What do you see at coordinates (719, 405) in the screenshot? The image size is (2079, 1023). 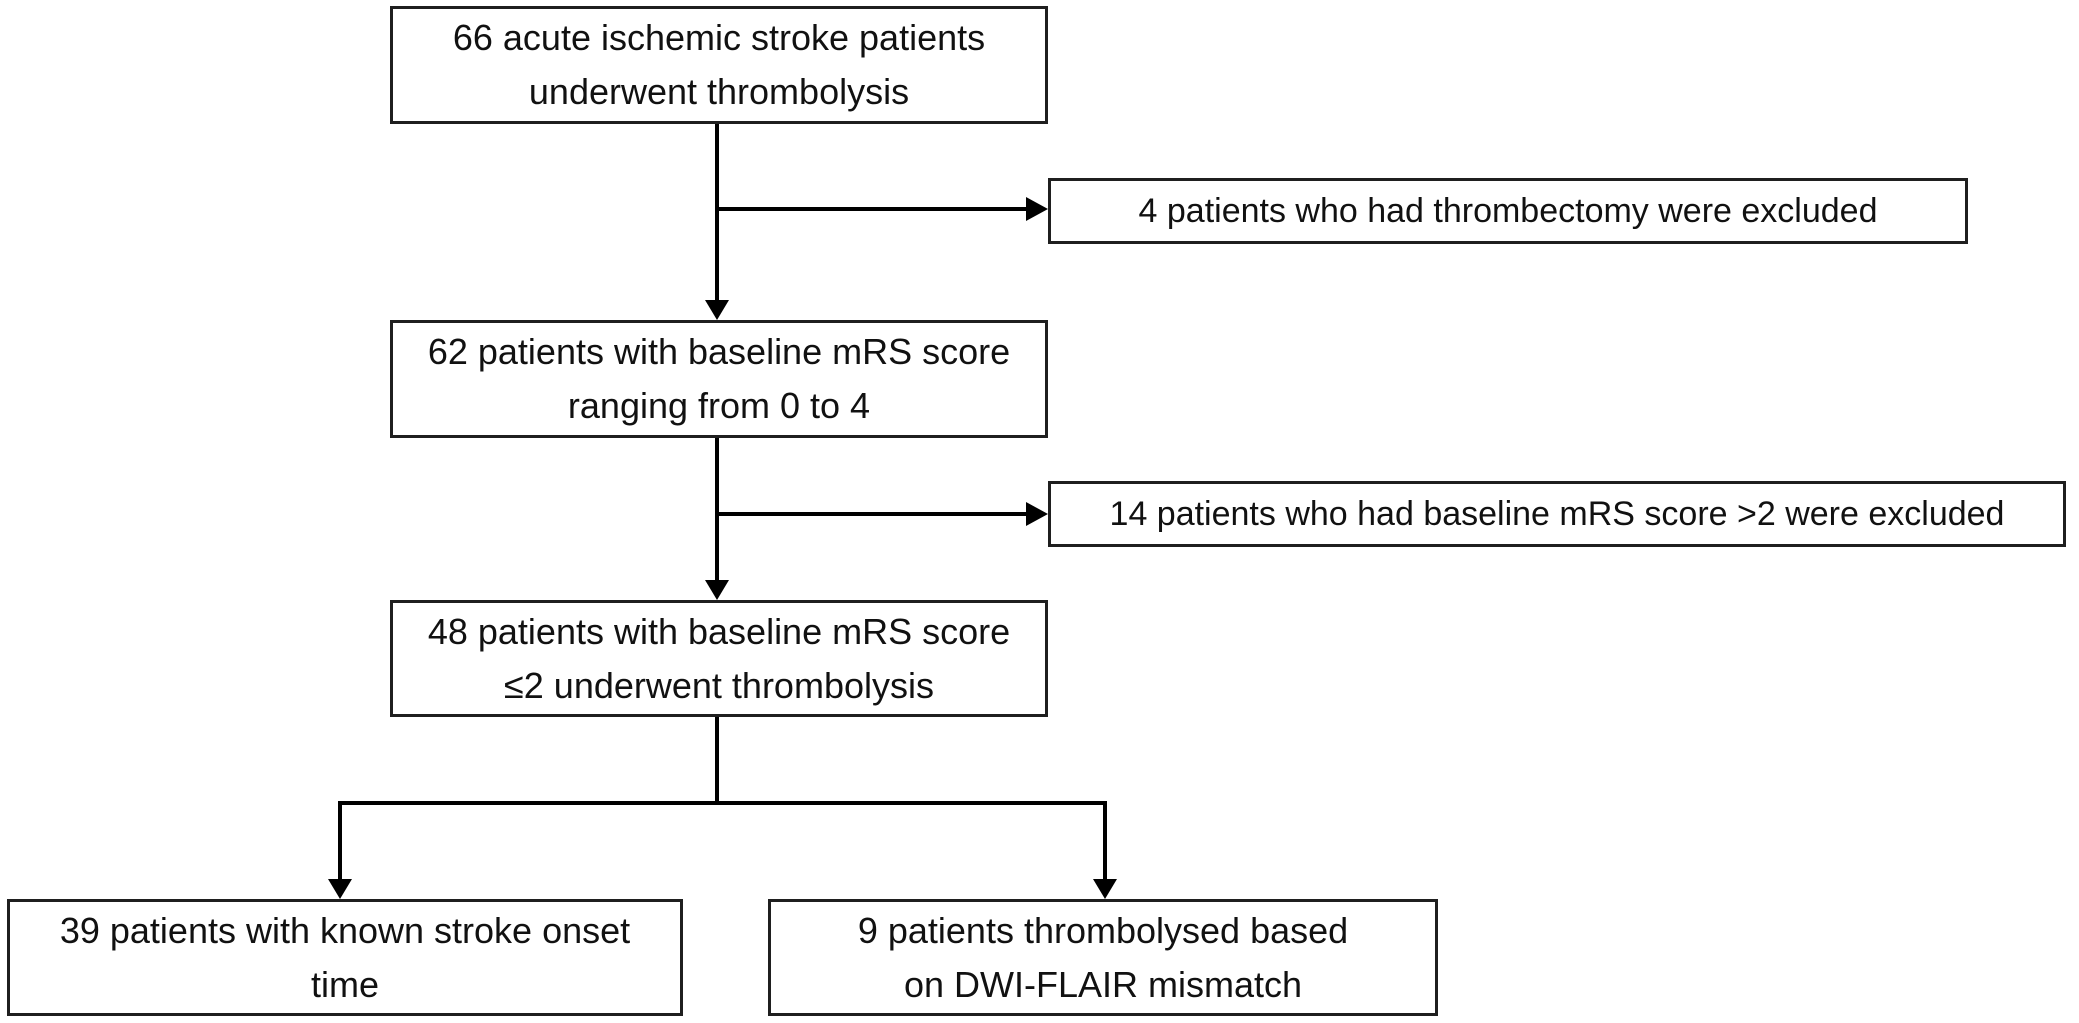 I see `node-text-line: ranging from 0 to 4` at bounding box center [719, 405].